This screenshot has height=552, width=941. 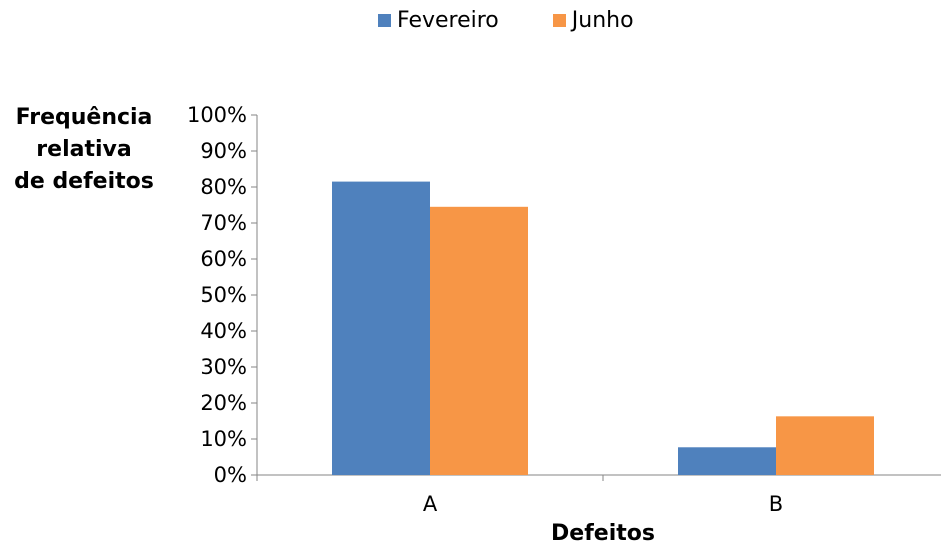 I want to click on x-tick-label: A, so click(x=430, y=504).